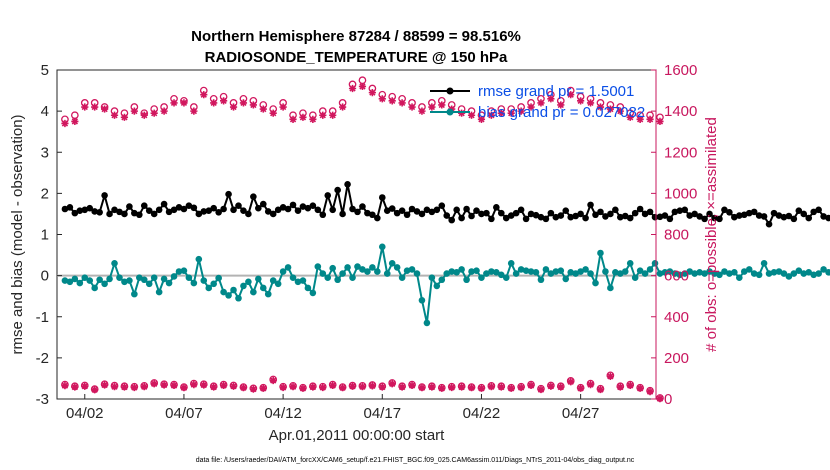 The height and width of the screenshot is (470, 830). I want to click on legend-rmse-label: rmse grand pr = 1.5001, so click(556, 91).